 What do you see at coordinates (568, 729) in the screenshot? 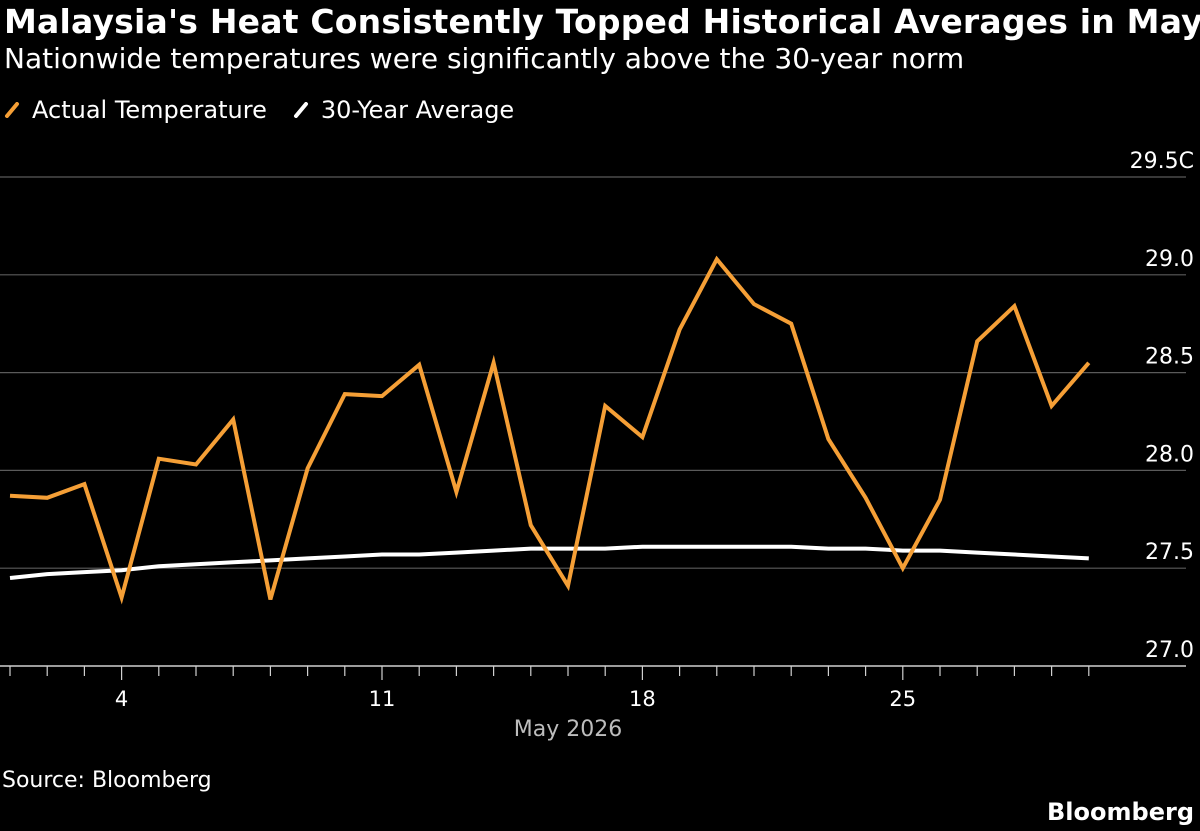
I see `x-axis-label: May 2026` at bounding box center [568, 729].